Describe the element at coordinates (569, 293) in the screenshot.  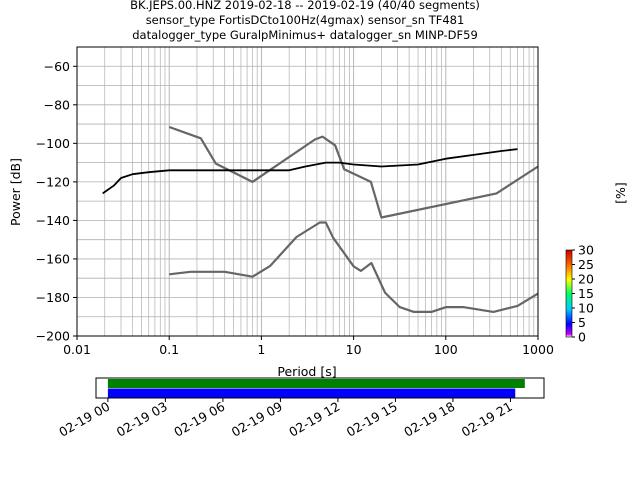
I see `colorbar-gradient` at that location.